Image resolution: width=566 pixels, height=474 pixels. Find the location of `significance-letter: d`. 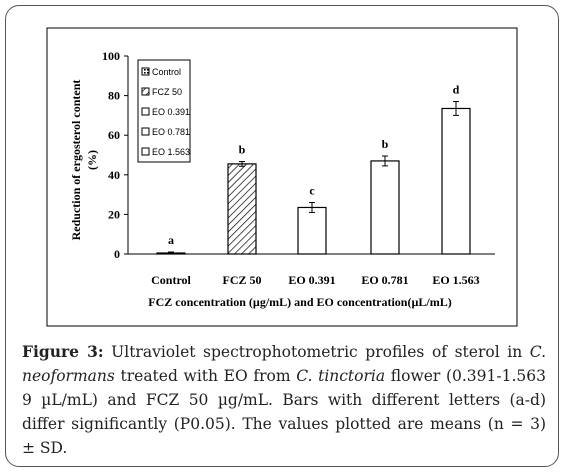

significance-letter: d is located at coordinates (456, 90).